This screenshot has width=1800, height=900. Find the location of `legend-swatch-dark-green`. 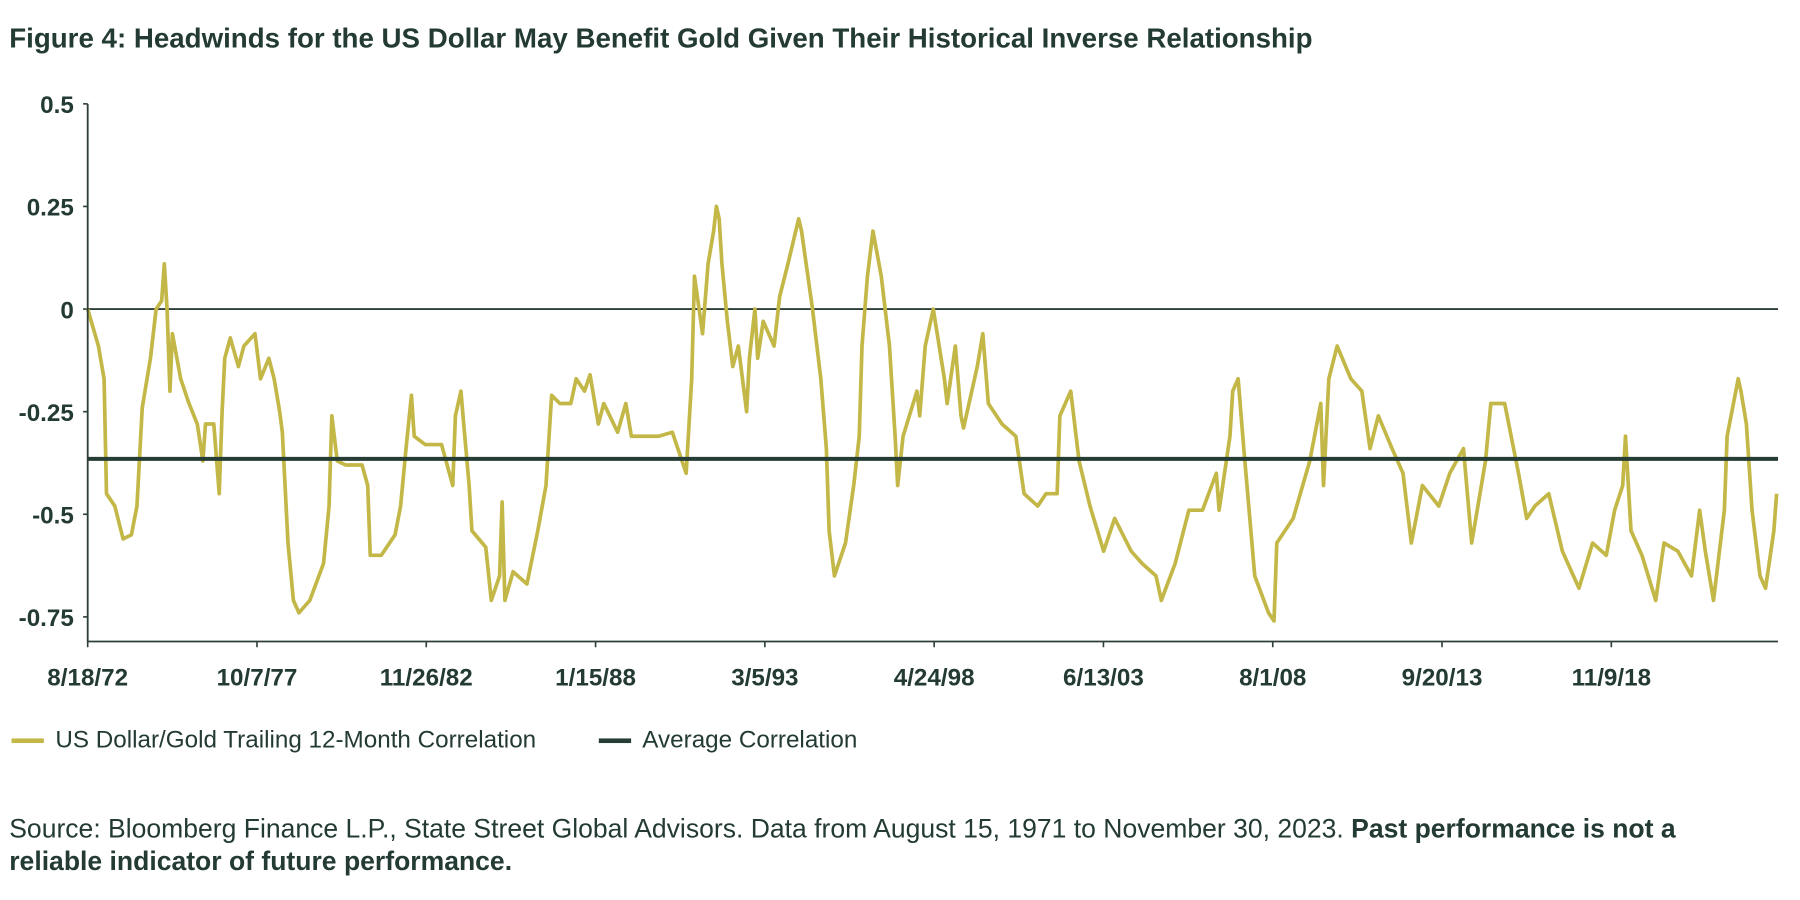

legend-swatch-dark-green is located at coordinates (614, 741).